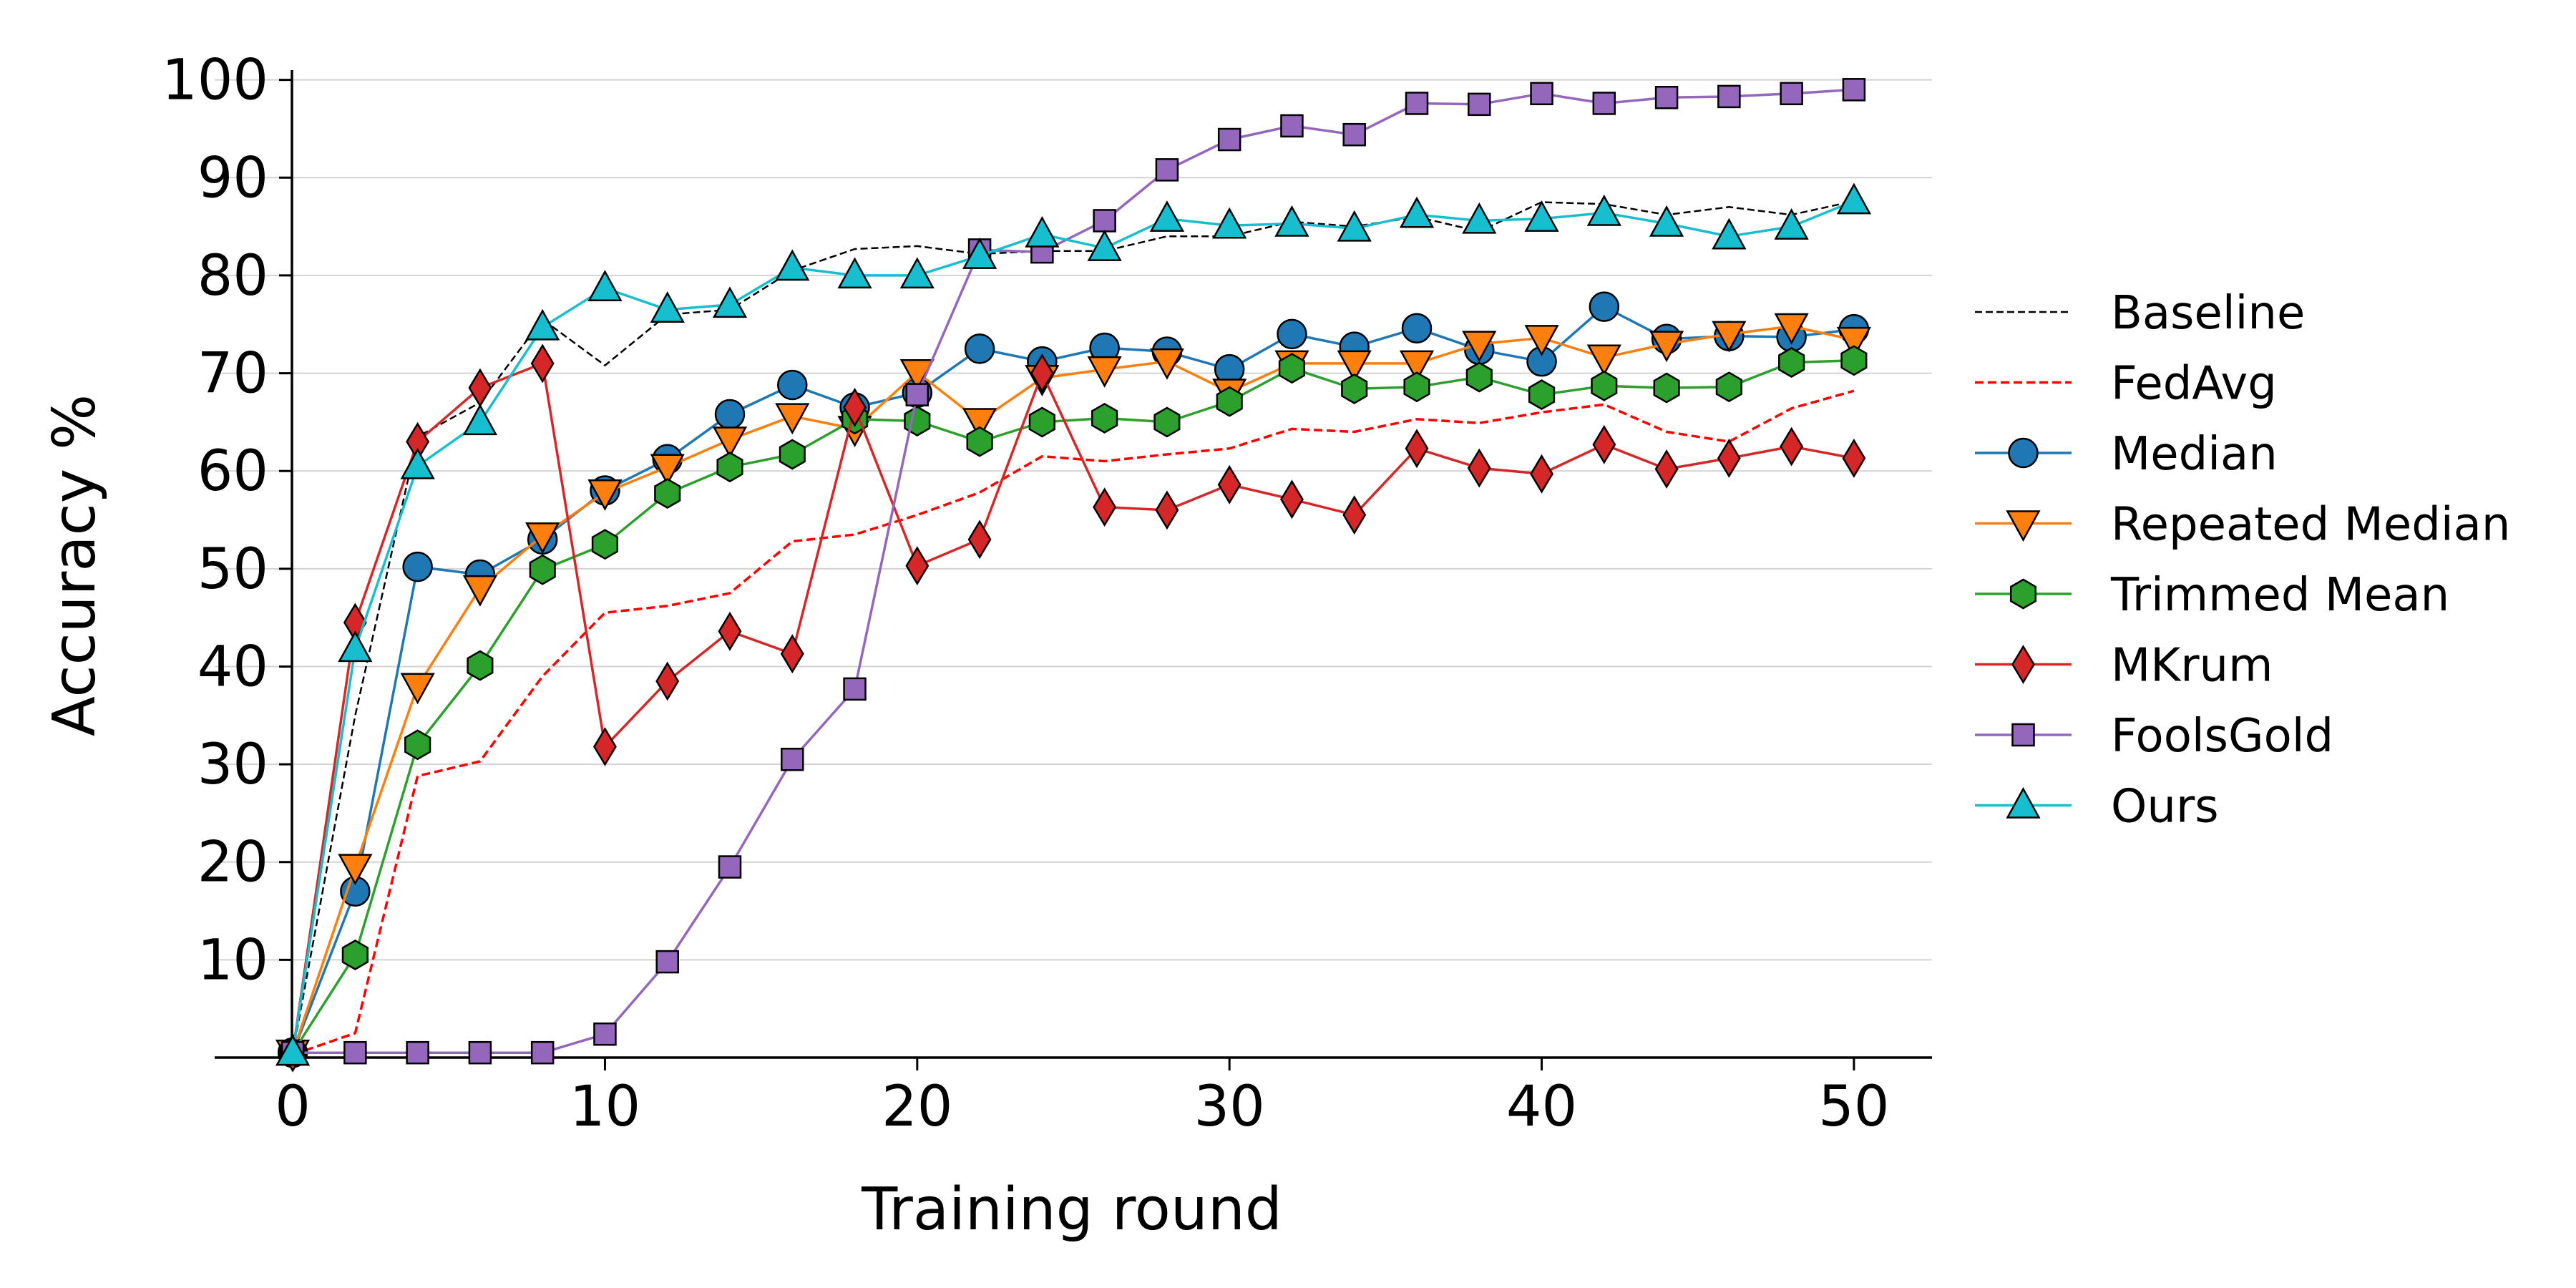 Image resolution: width=2576 pixels, height=1288 pixels. I want to click on legend-label: FoolsGold, so click(2222, 736).